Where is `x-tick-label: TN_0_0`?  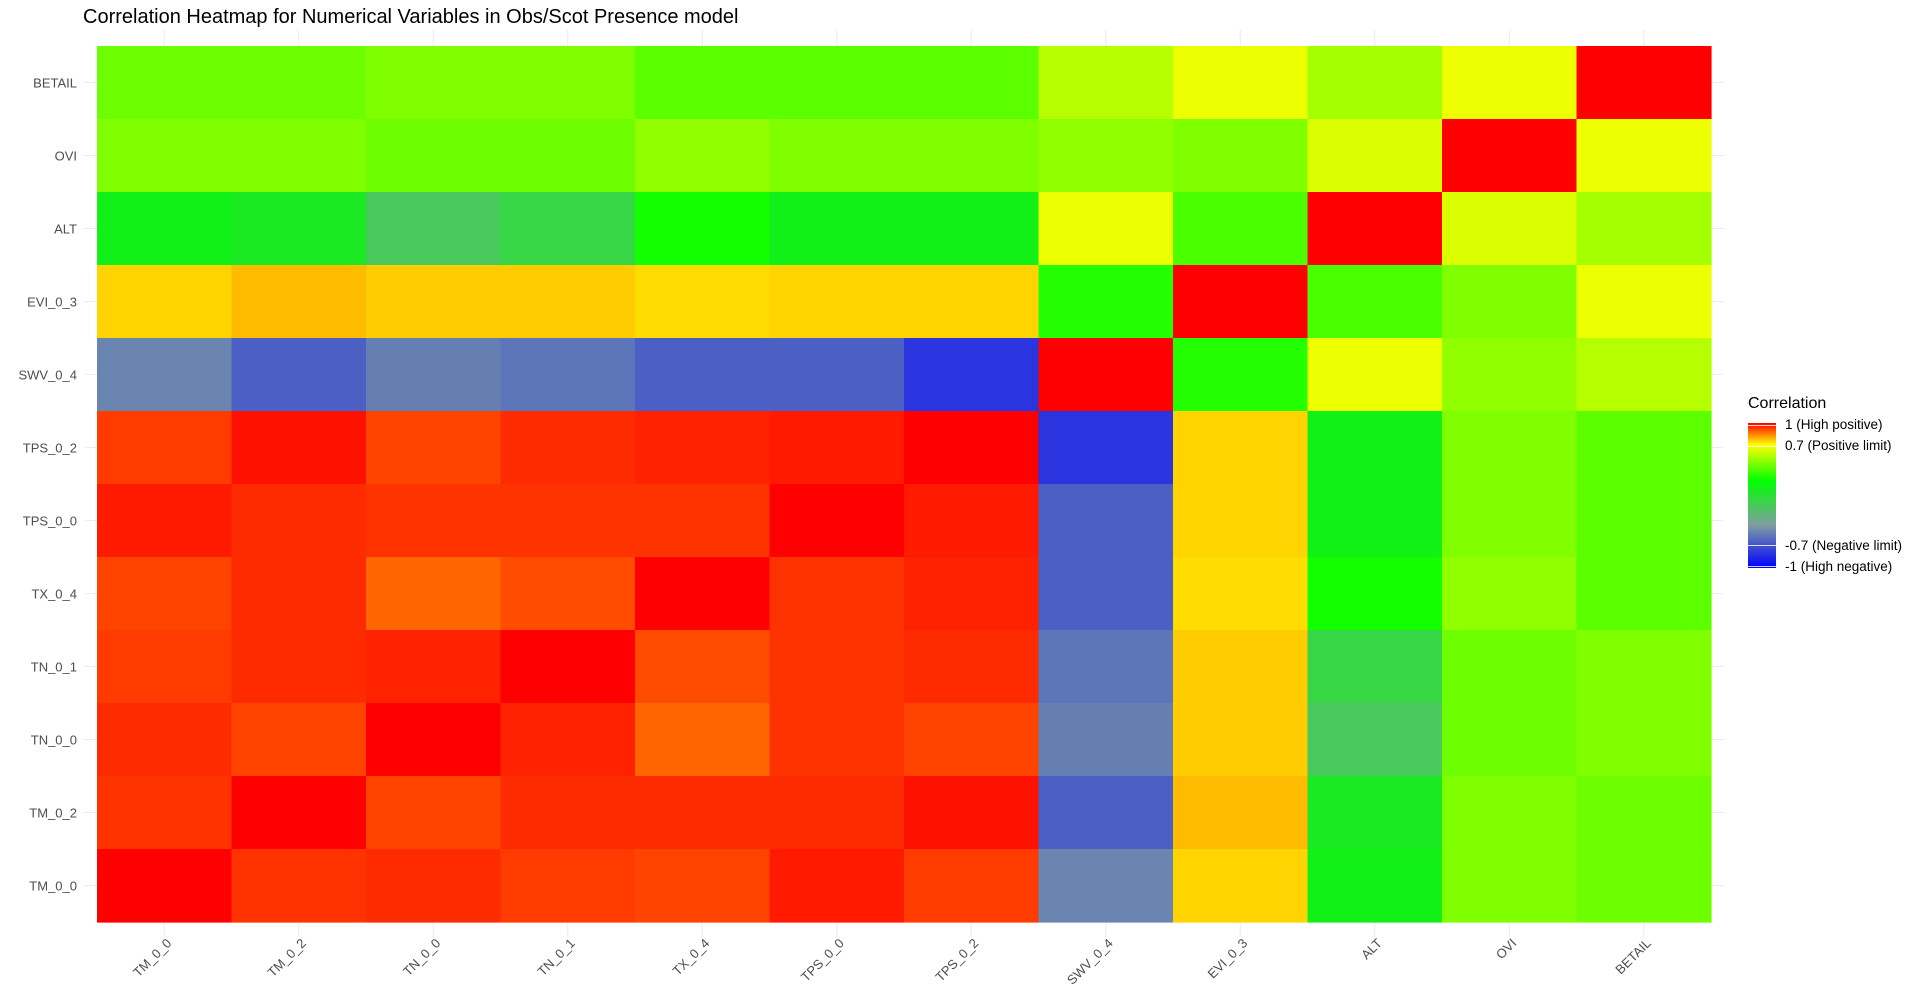 x-tick-label: TN_0_0 is located at coordinates (421, 957).